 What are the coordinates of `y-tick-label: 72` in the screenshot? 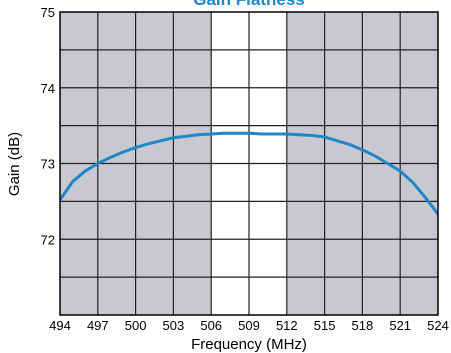 It's located at (48, 239).